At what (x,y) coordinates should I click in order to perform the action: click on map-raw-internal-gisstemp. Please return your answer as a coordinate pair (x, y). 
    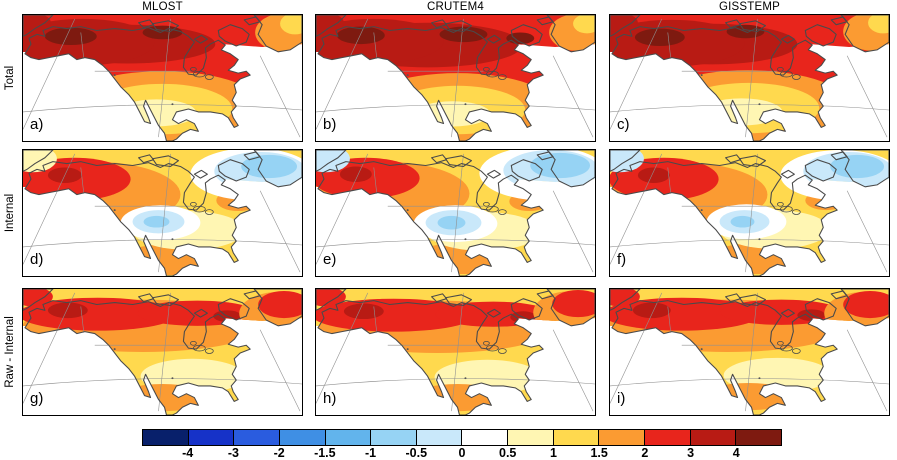
    Looking at the image, I should click on (749, 352).